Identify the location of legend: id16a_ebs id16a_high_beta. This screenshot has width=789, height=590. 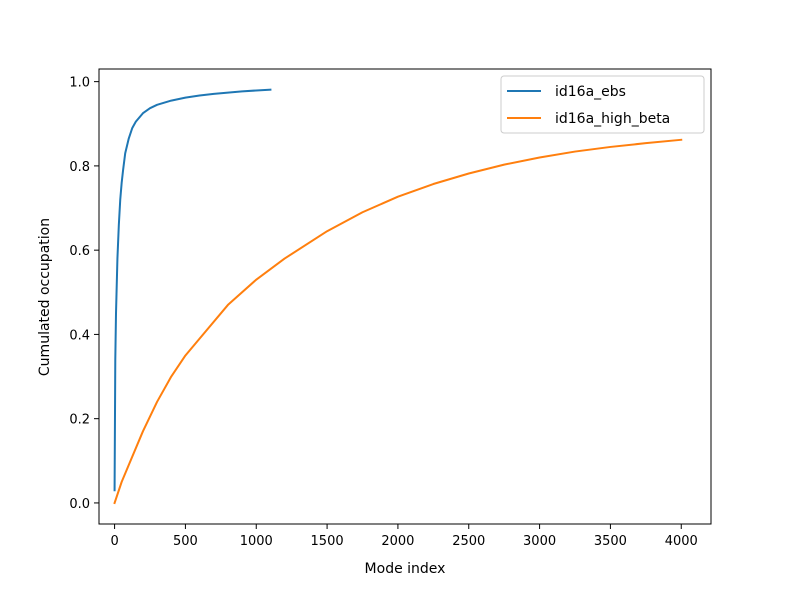
(602, 104).